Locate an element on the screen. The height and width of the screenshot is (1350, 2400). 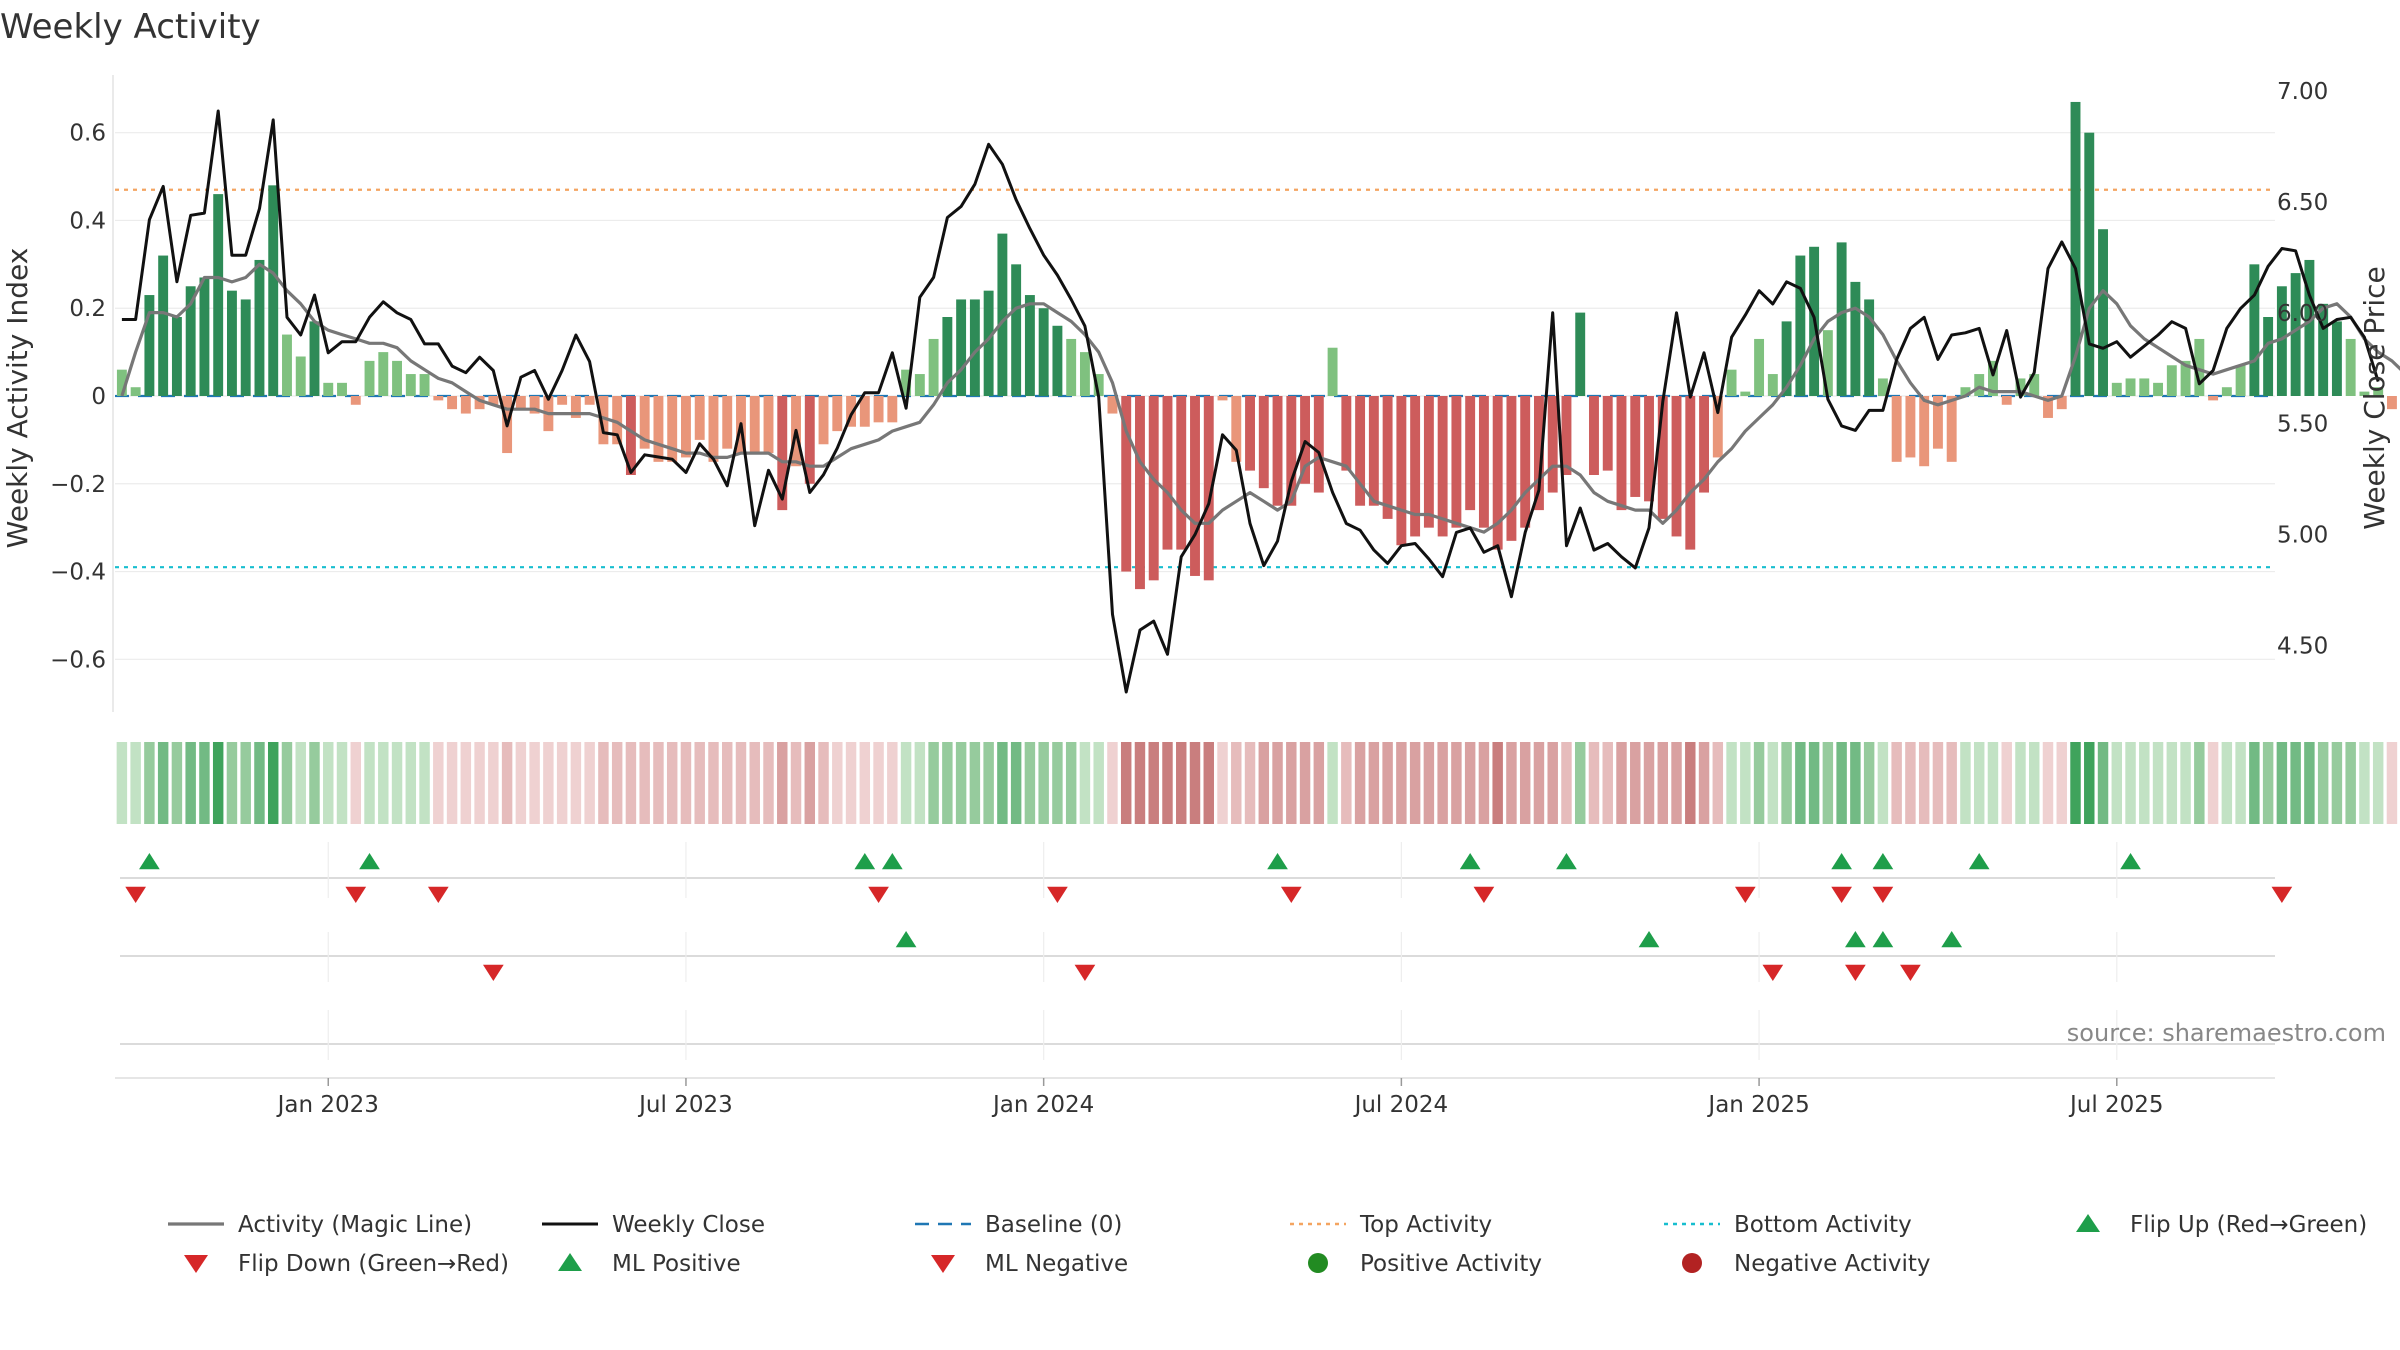
legend-label: ML Negative is located at coordinates (1056, 1264).